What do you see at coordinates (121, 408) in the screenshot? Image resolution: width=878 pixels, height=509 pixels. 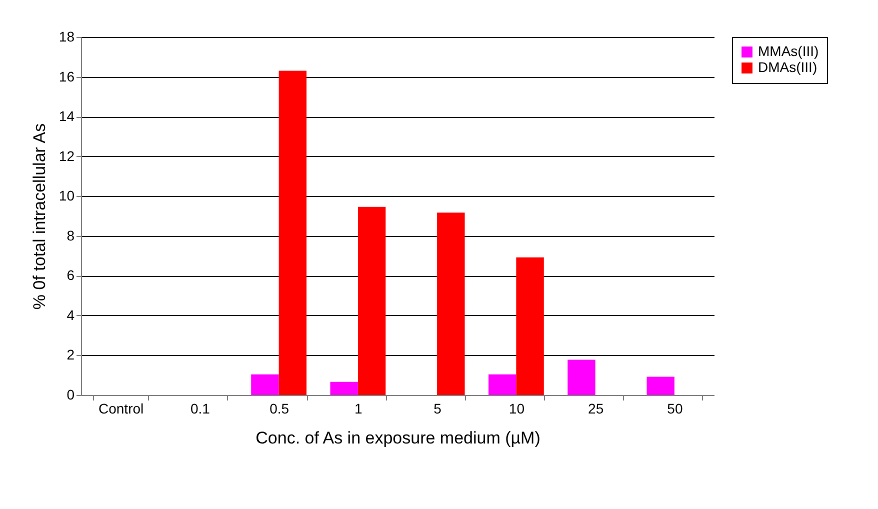 I see `x-tick-label: Control` at bounding box center [121, 408].